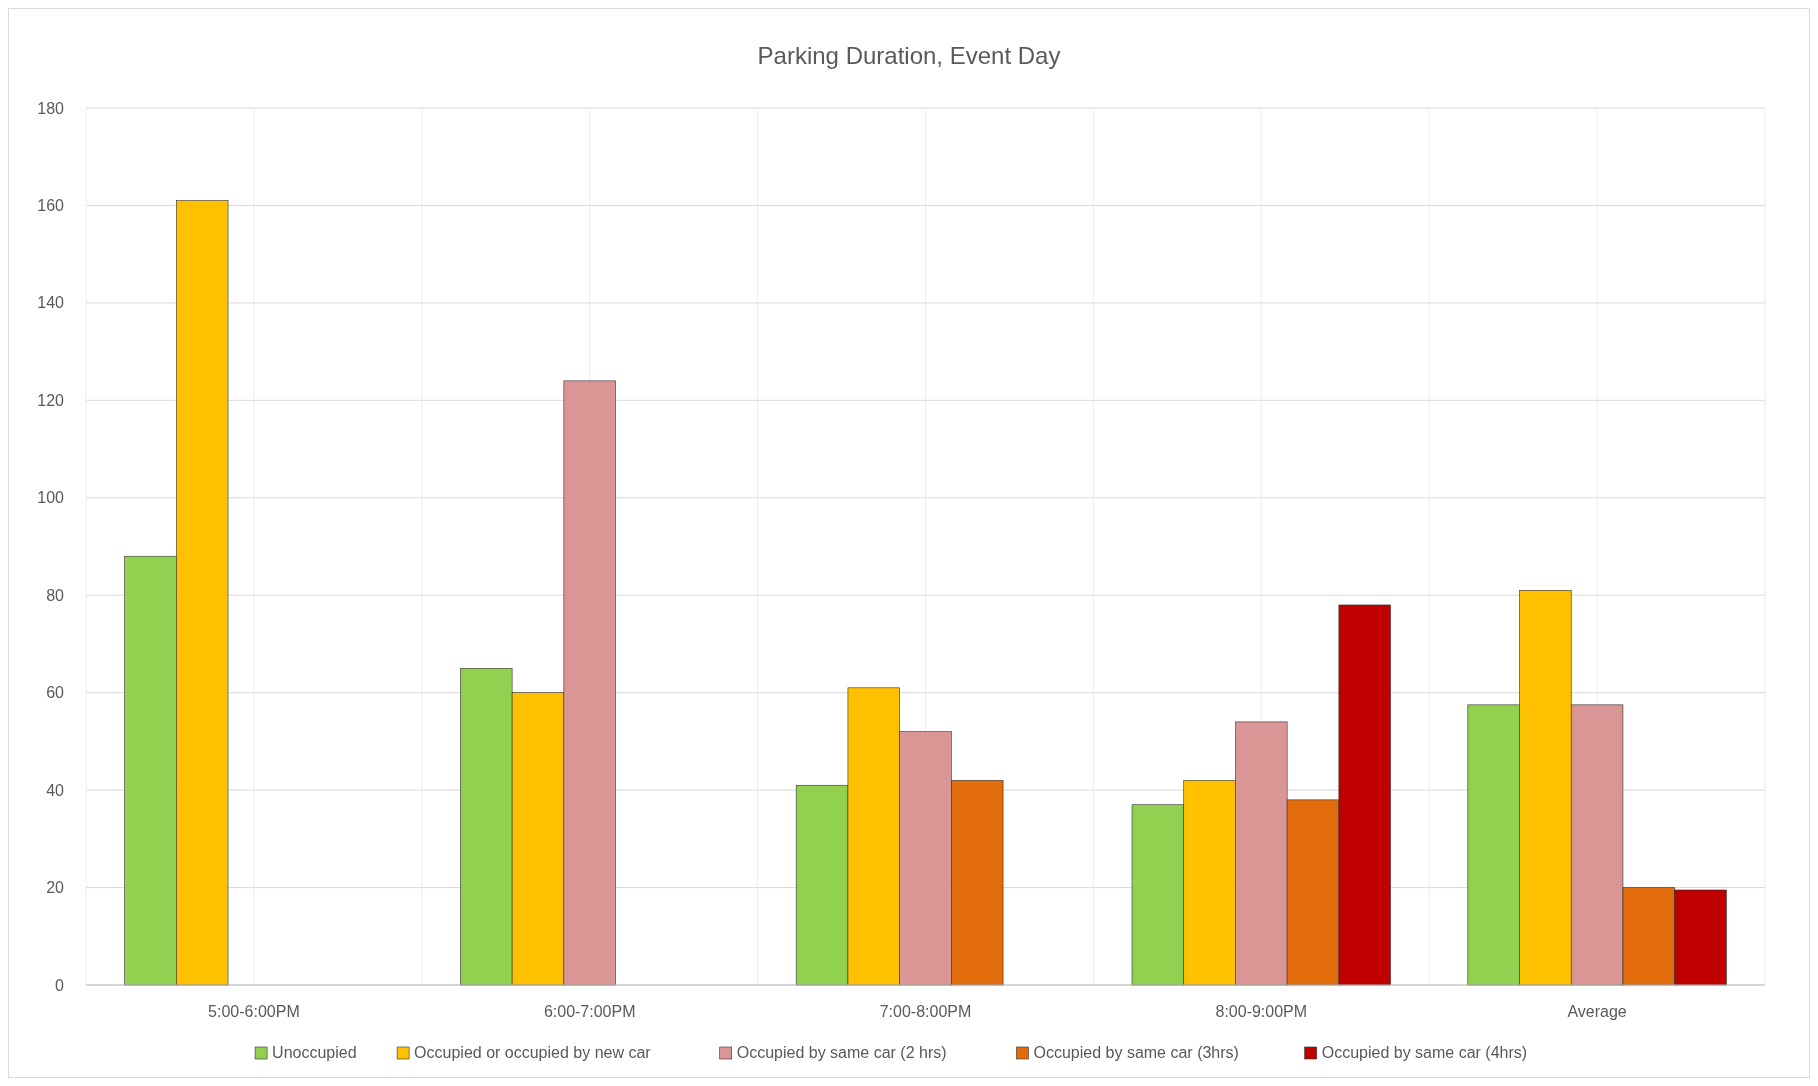  Describe the element at coordinates (841, 1052) in the screenshot. I see `legend-label: Occupied by same car (2 hrs)` at that location.